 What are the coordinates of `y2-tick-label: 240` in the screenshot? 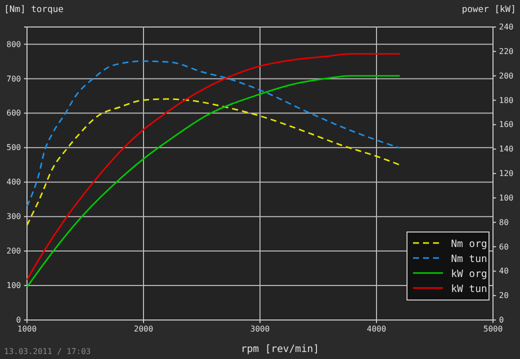 It's located at (506, 27).